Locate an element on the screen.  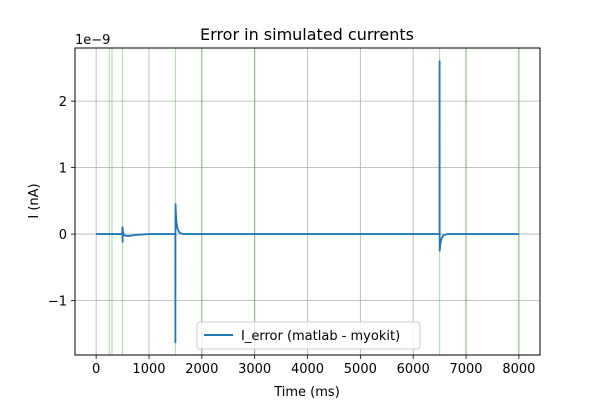
y-tick-label: 1 is located at coordinates (63, 169).